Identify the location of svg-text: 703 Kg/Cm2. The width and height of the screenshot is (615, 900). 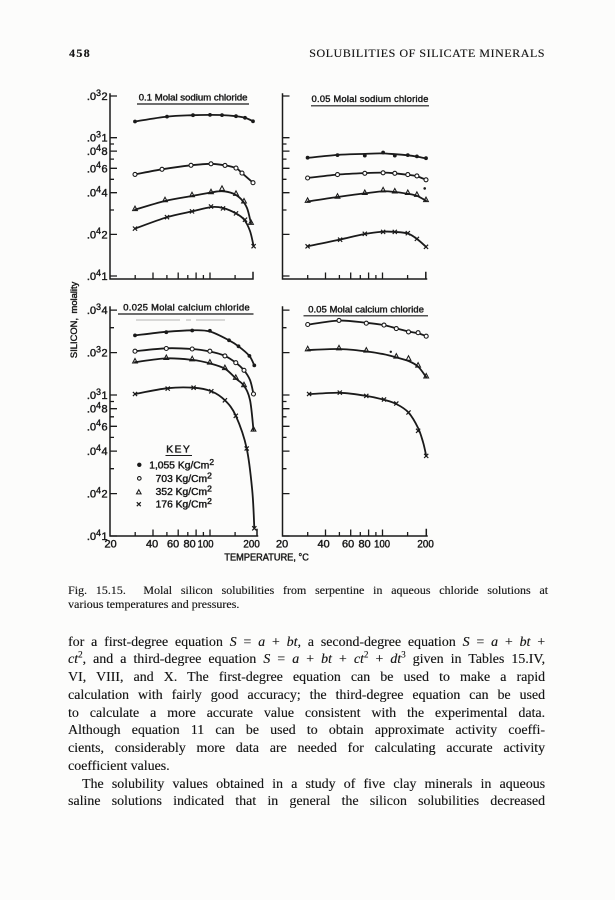
(184, 478).